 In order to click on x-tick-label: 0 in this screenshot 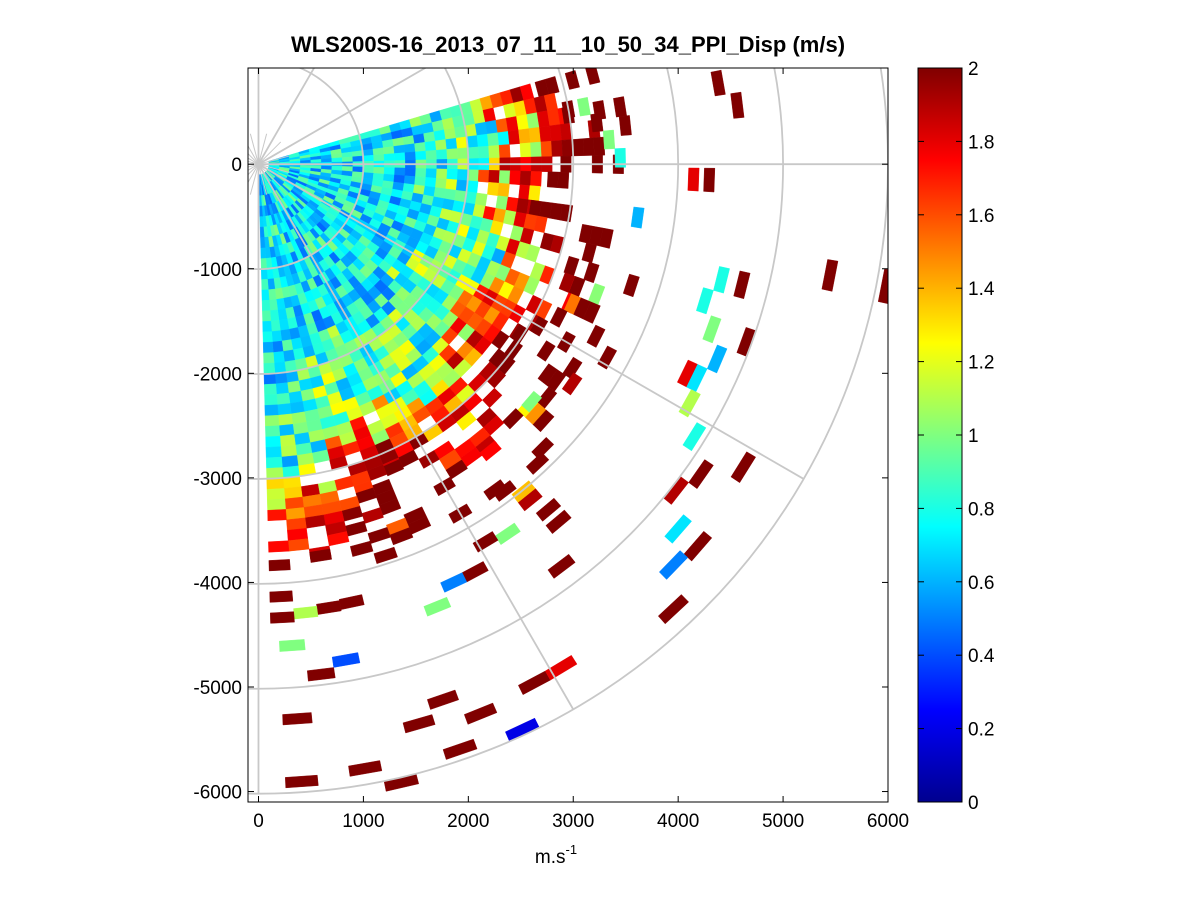, I will do `click(258, 821)`.